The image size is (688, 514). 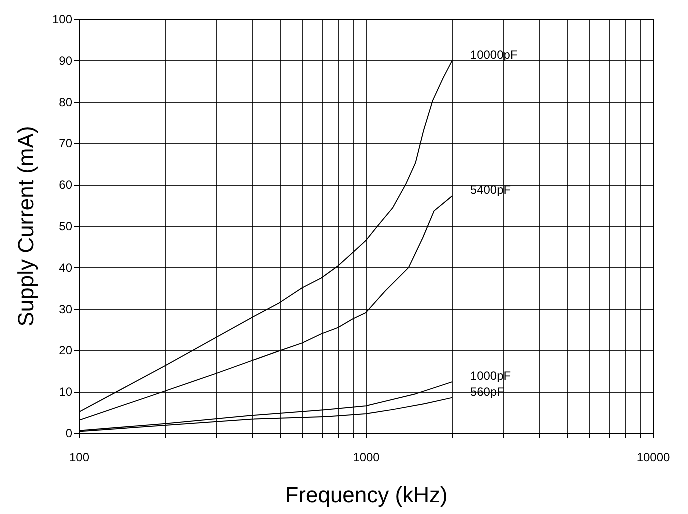 What do you see at coordinates (653, 457) in the screenshot?
I see `x-tick-label: 10000` at bounding box center [653, 457].